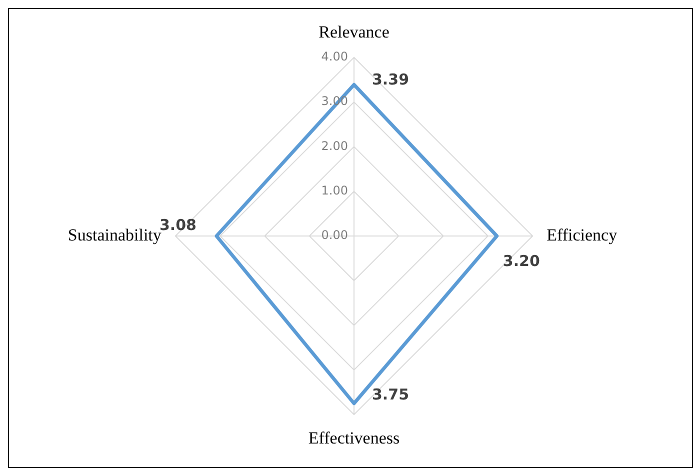 Image resolution: width=695 pixels, height=470 pixels. Describe the element at coordinates (391, 79) in the screenshot. I see `data-label: 3.39` at that location.